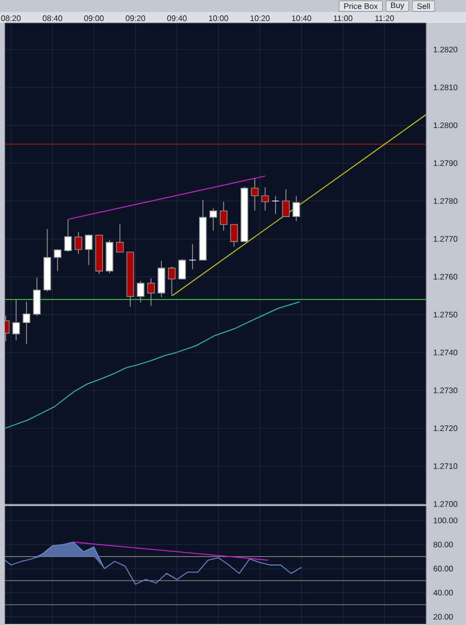 The width and height of the screenshot is (466, 625). What do you see at coordinates (11, 18) in the screenshot?
I see `x-tick-label: 08:20` at bounding box center [11, 18].